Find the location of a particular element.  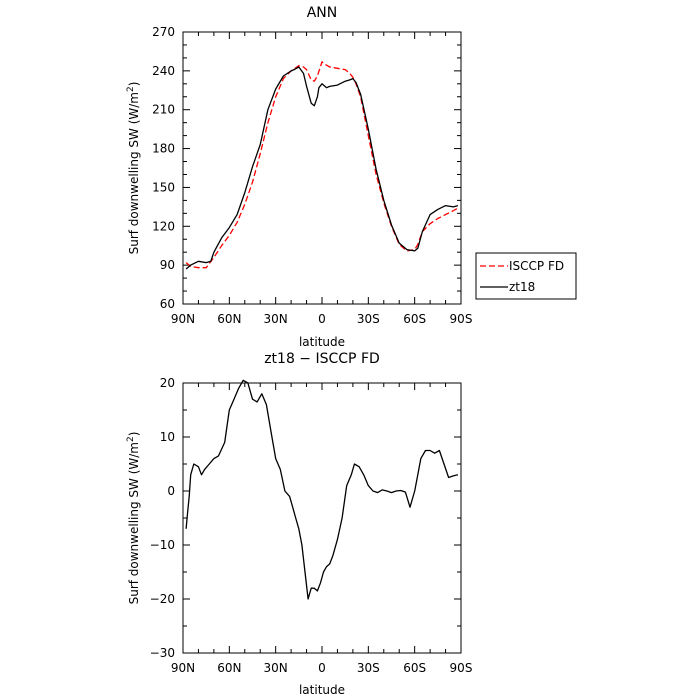

top-y-tick-label: 150 is located at coordinates (163, 187).